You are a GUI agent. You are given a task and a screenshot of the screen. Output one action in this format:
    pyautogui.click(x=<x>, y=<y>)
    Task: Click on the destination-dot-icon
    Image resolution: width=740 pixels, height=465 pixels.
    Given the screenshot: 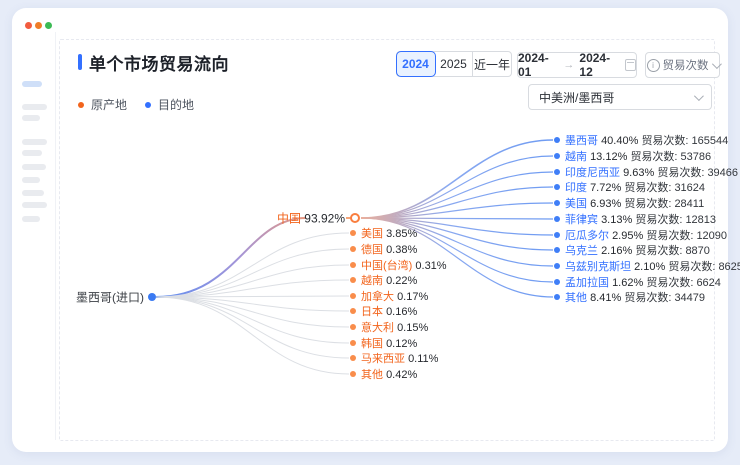 What is the action you would take?
    pyautogui.click(x=148, y=104)
    